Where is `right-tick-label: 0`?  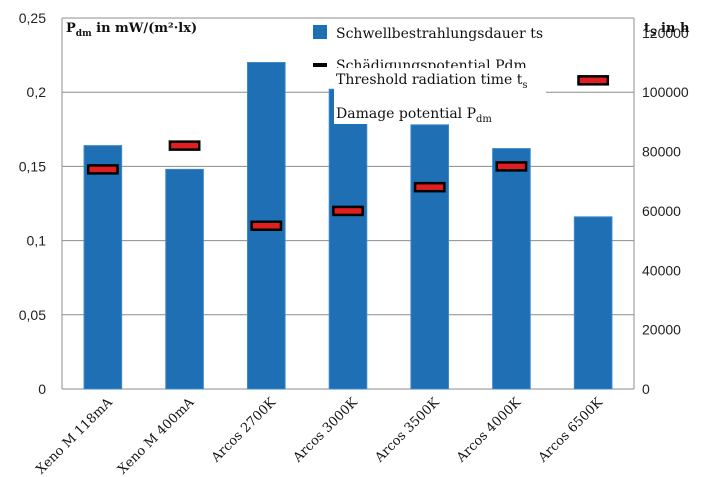
right-tick-label: 0 is located at coordinates (646, 389).